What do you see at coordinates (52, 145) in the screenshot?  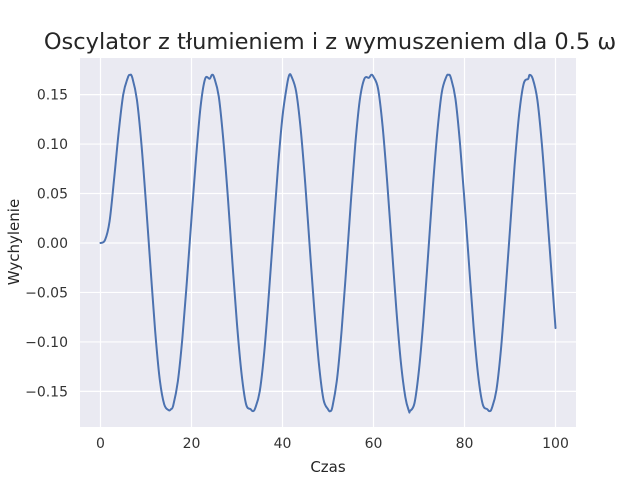 I see `y-tick-label: 0.10` at bounding box center [52, 145].